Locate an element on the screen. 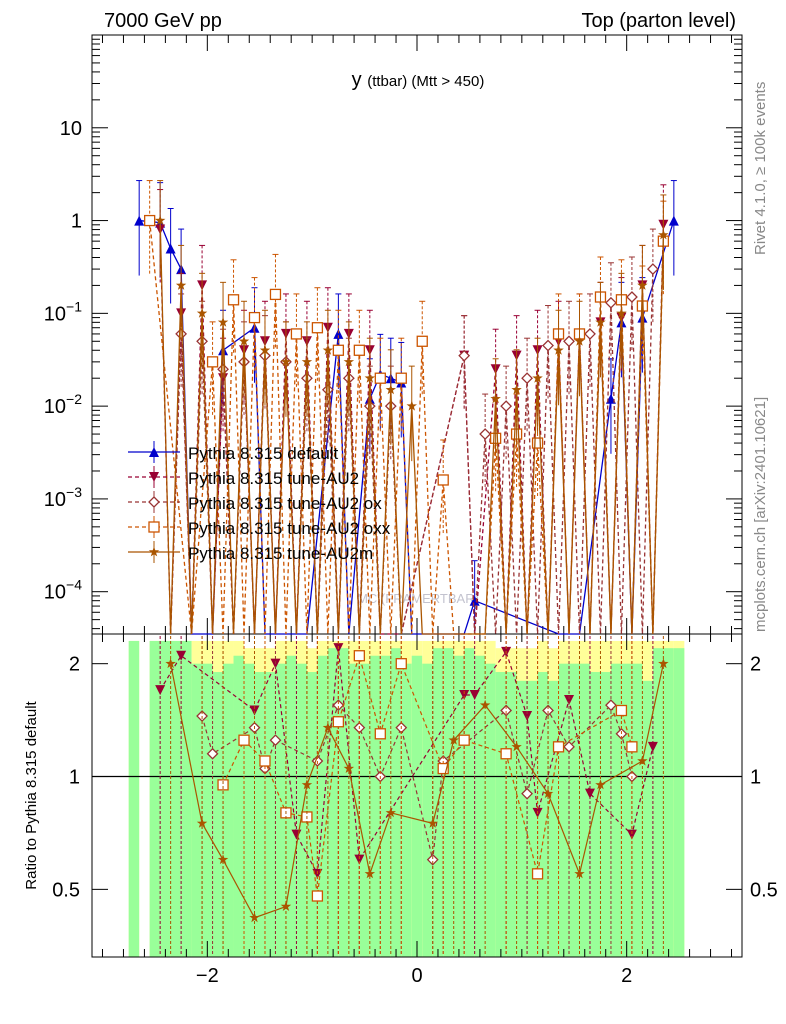 This screenshot has width=786, height=1024. legend-label: Pythia 8.315 tune-AU2 oxx is located at coordinates (289, 528).